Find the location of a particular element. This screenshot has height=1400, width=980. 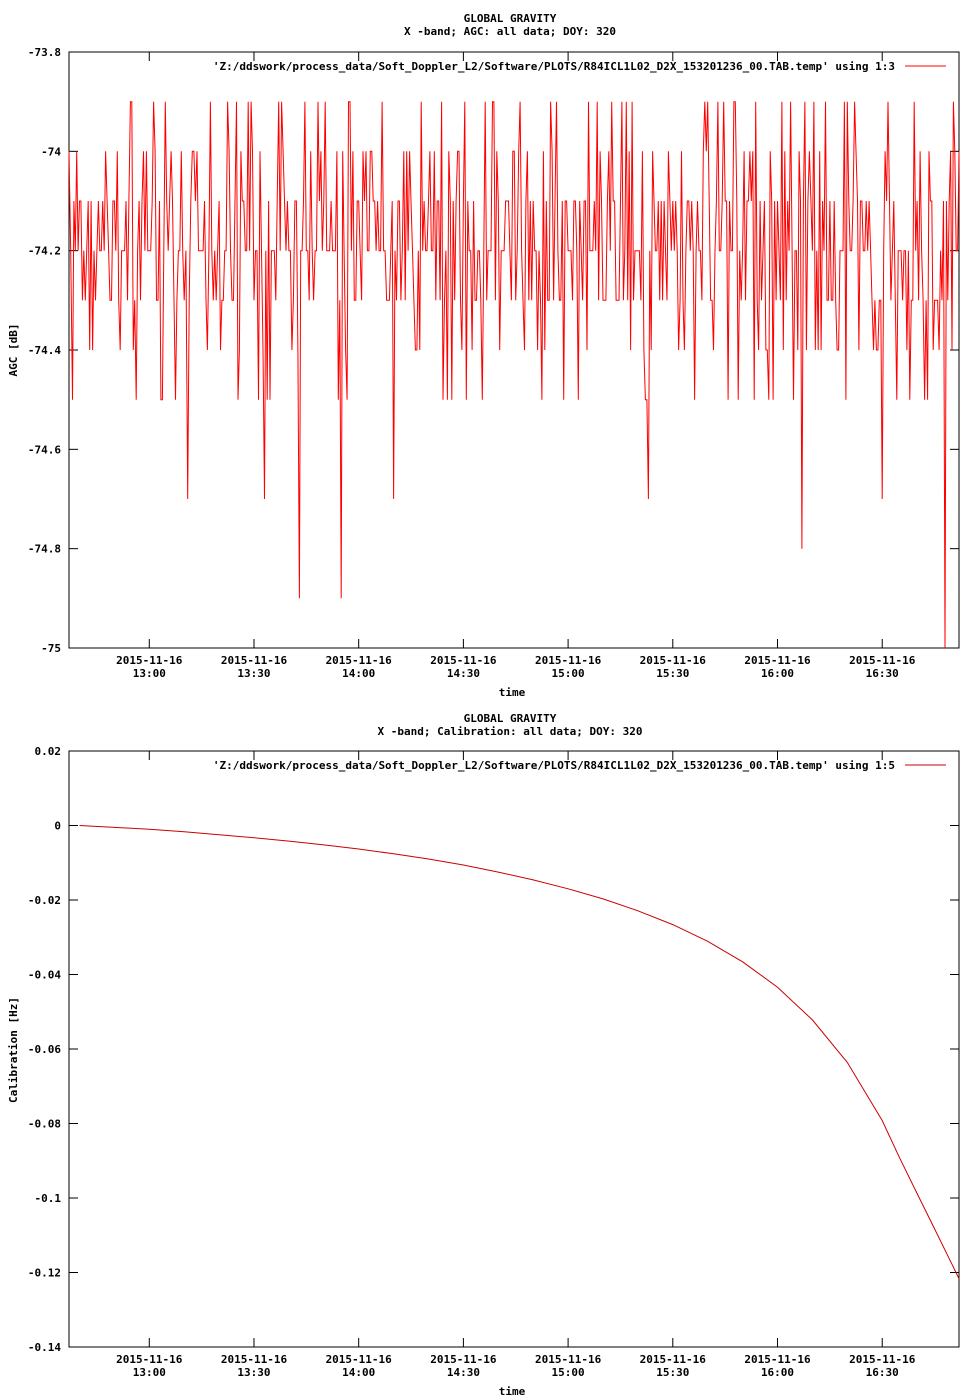

y-tick-label: -75 is located at coordinates (51, 648).